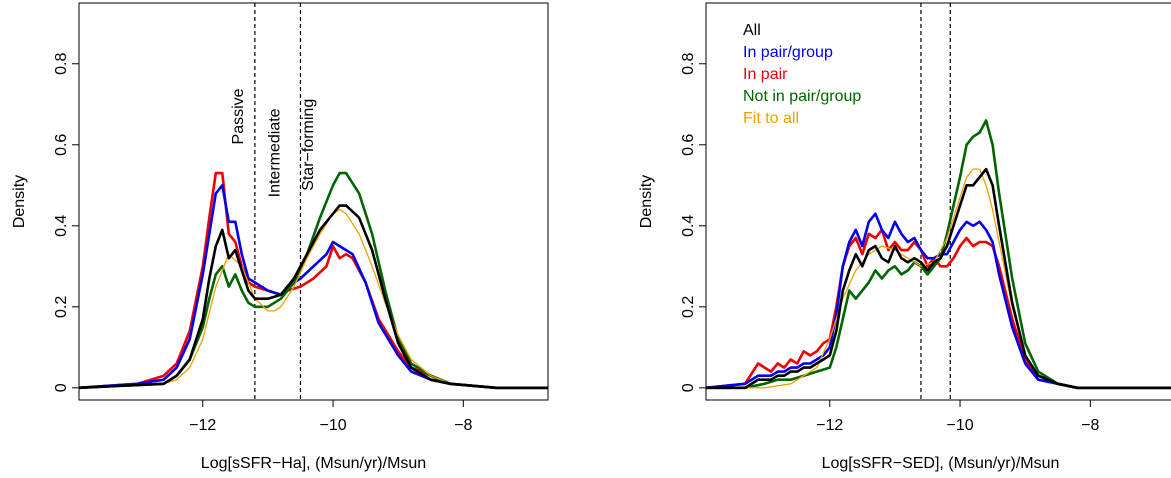 The height and width of the screenshot is (478, 1171). I want to click on legend-entry-all: All, so click(752, 30).